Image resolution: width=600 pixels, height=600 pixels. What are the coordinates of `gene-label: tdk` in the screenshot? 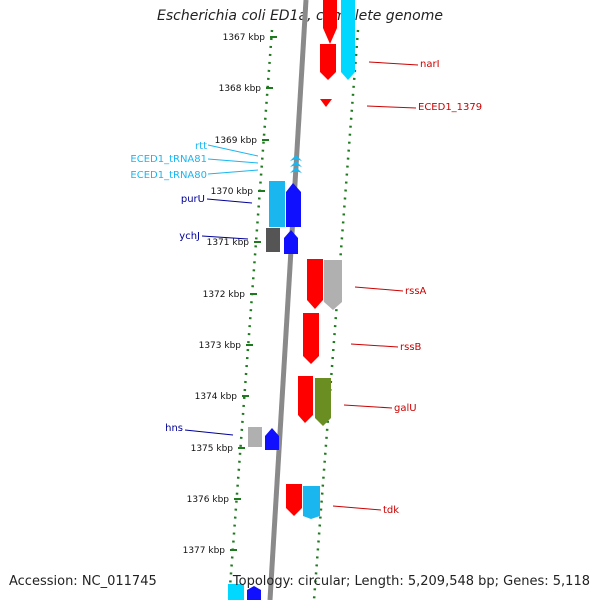 It's located at (391, 510).